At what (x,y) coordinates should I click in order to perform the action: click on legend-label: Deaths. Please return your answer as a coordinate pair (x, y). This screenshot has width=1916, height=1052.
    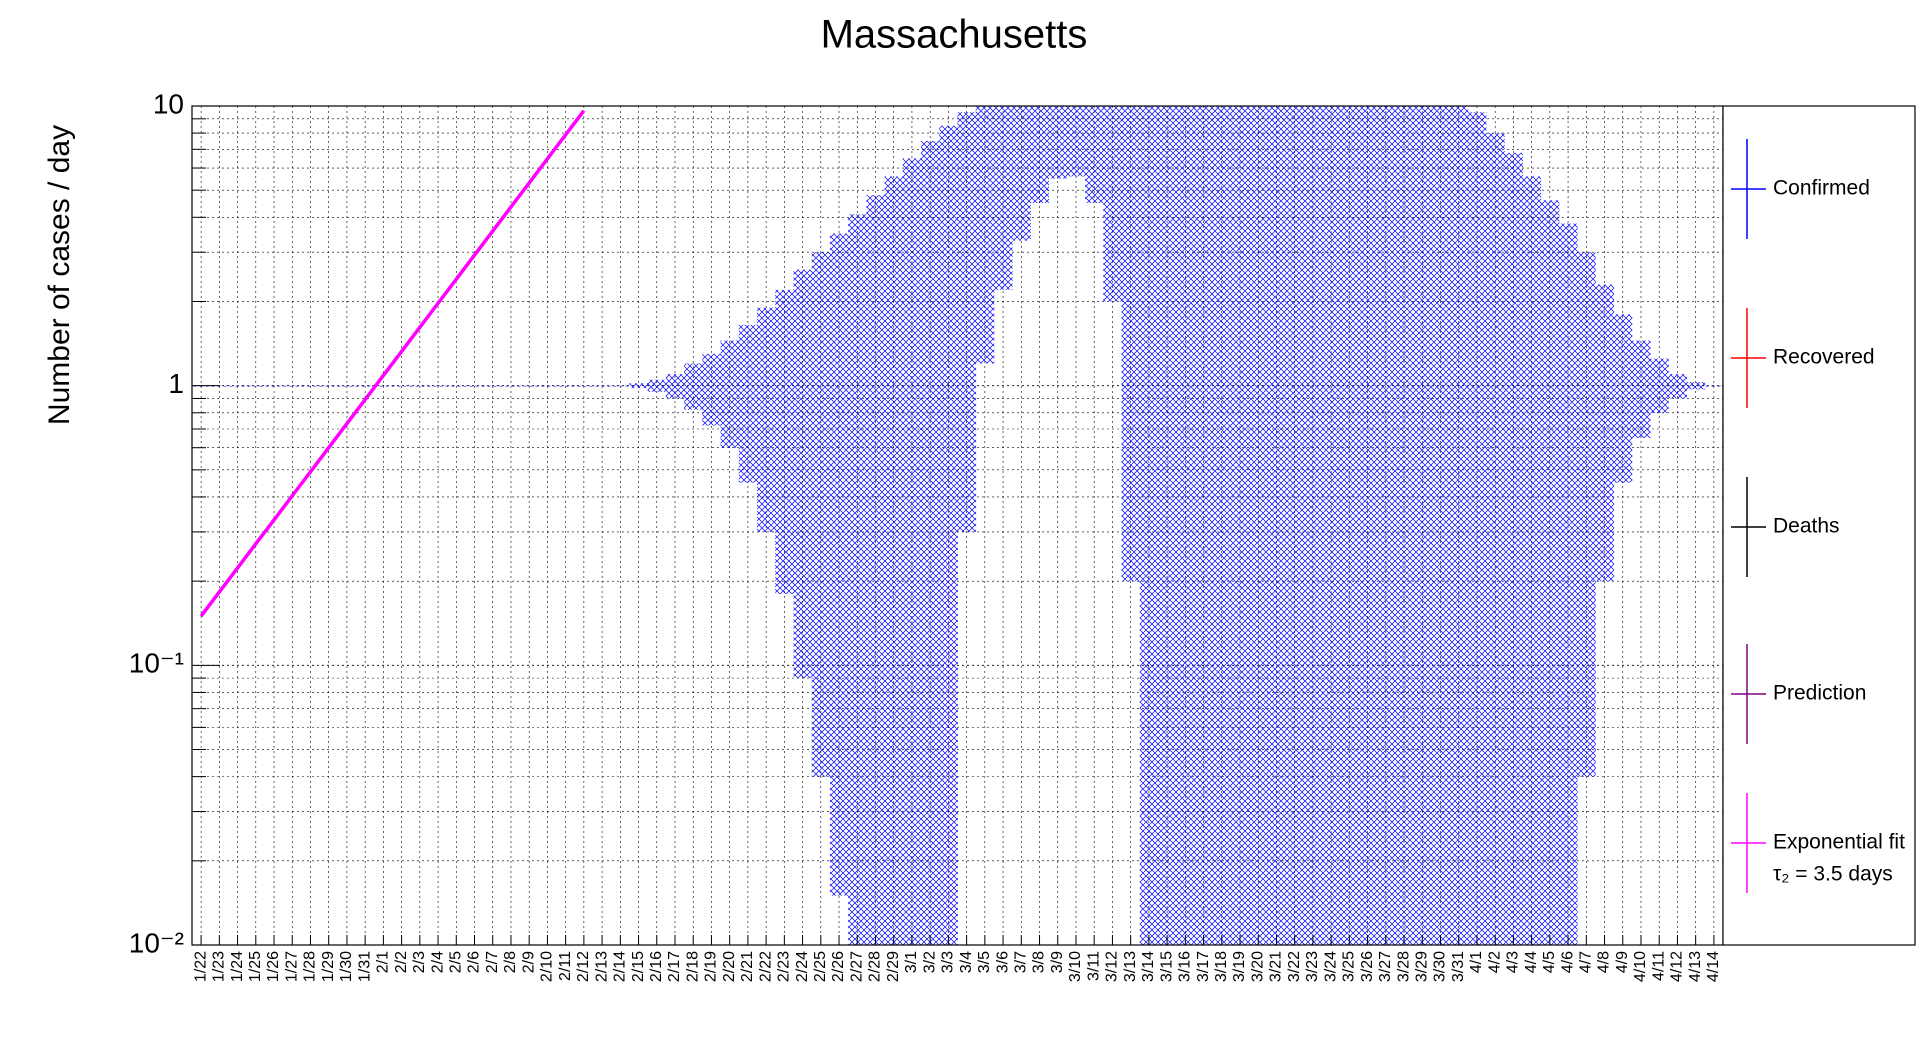
    Looking at the image, I should click on (1806, 526).